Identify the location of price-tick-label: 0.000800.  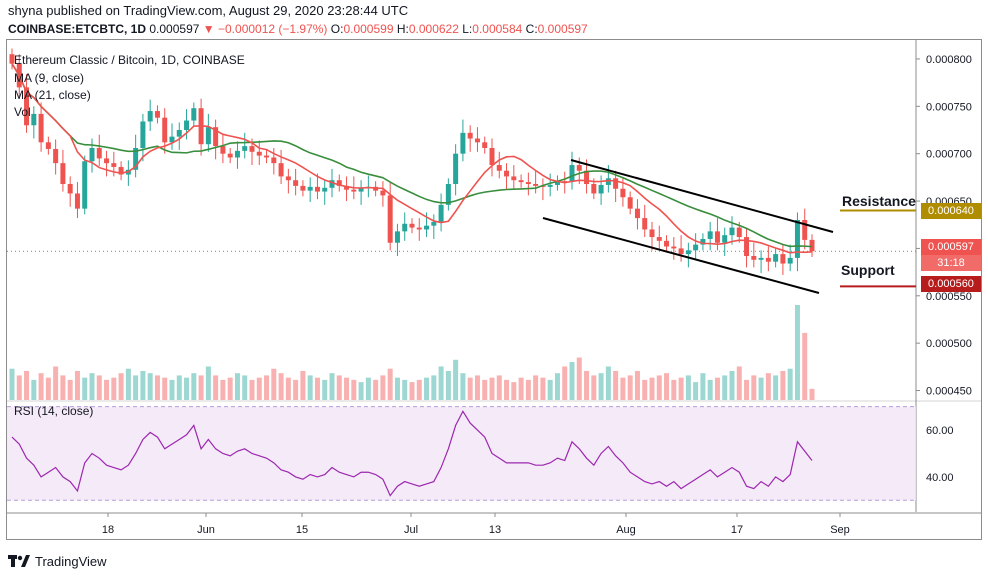
(949, 60).